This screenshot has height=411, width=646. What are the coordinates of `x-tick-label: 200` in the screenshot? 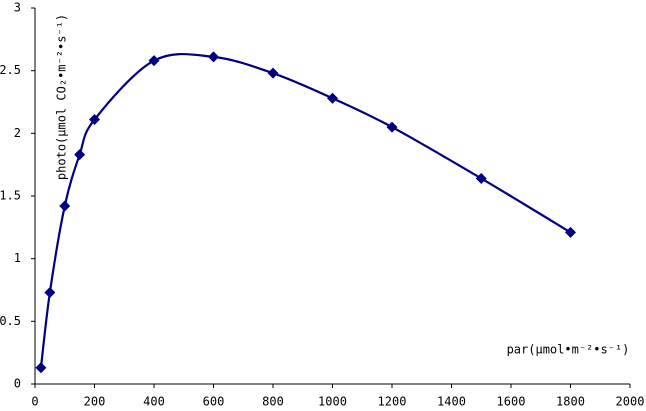 It's located at (95, 402).